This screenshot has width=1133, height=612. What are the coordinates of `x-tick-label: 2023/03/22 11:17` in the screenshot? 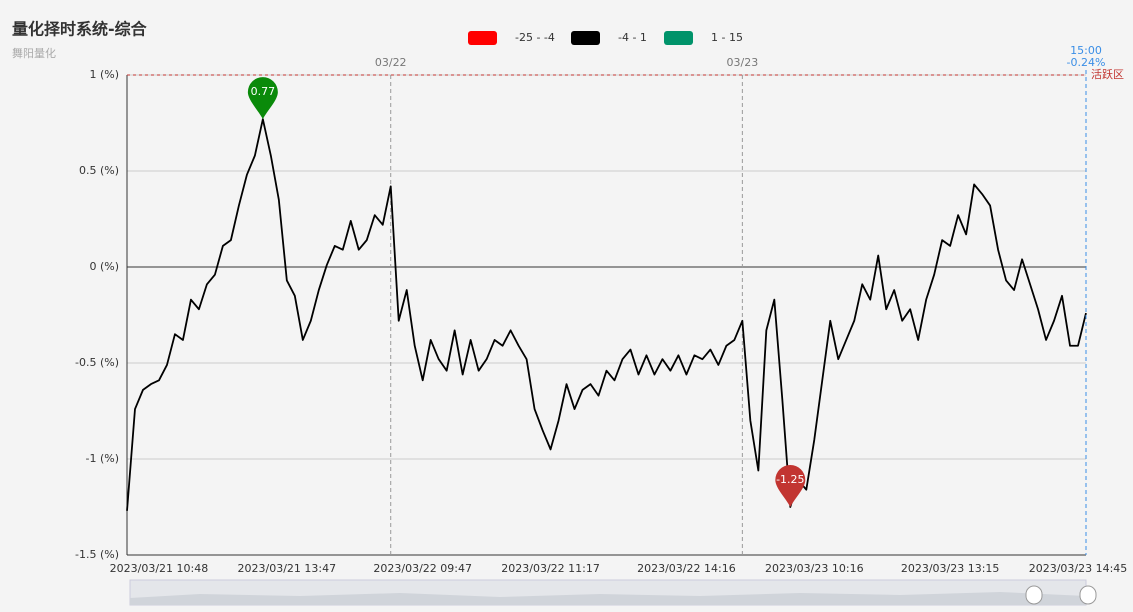 It's located at (550, 568).